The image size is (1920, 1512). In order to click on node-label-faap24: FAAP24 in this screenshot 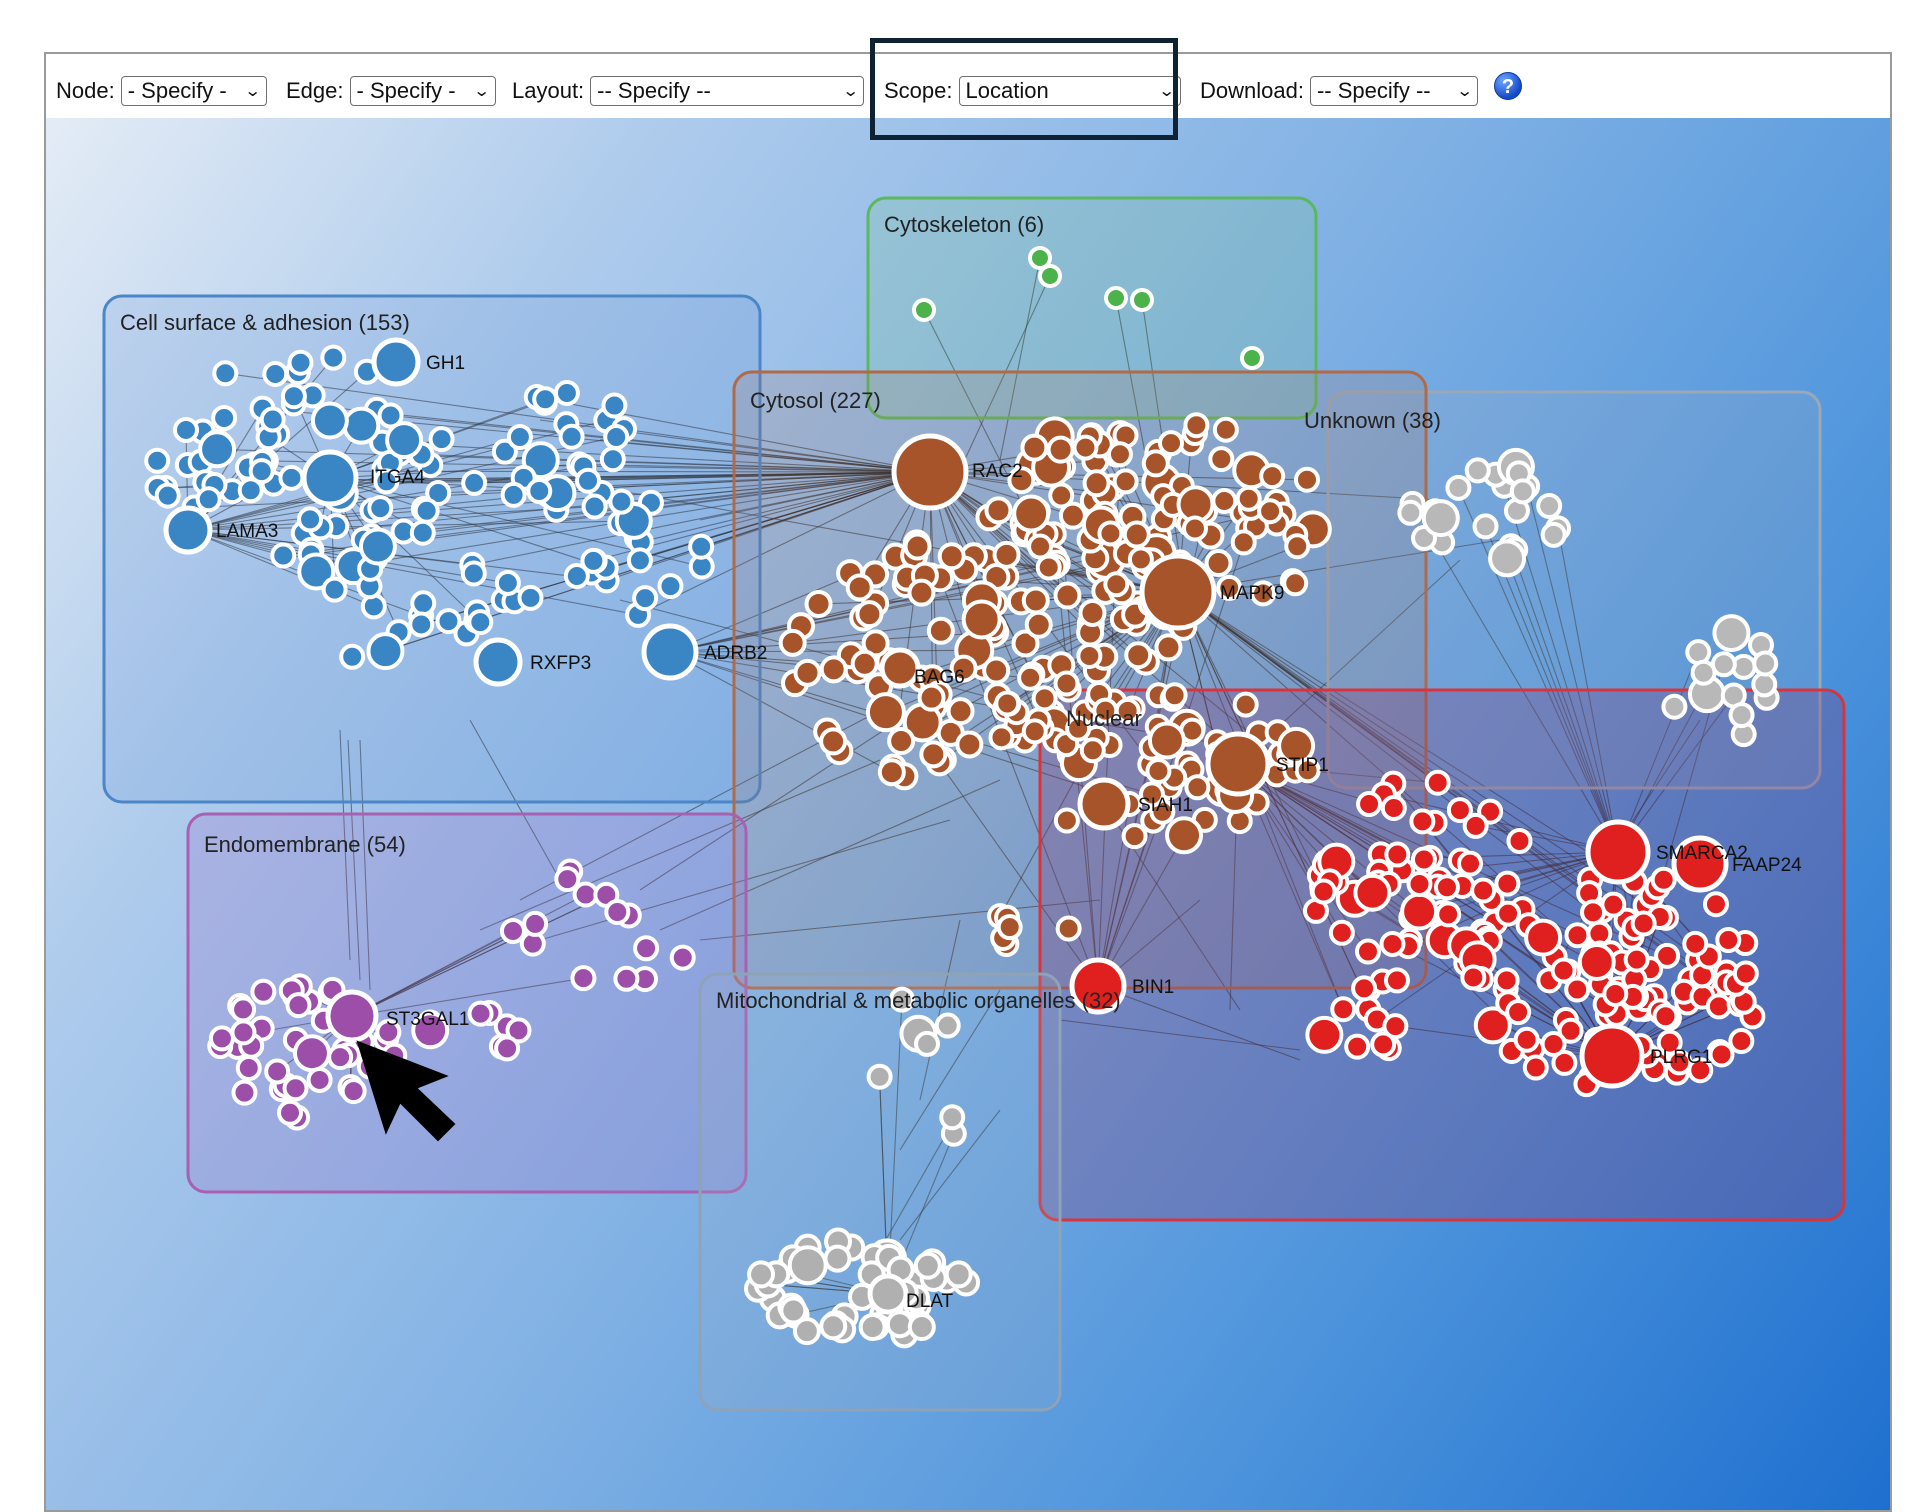, I will do `click(1767, 865)`.